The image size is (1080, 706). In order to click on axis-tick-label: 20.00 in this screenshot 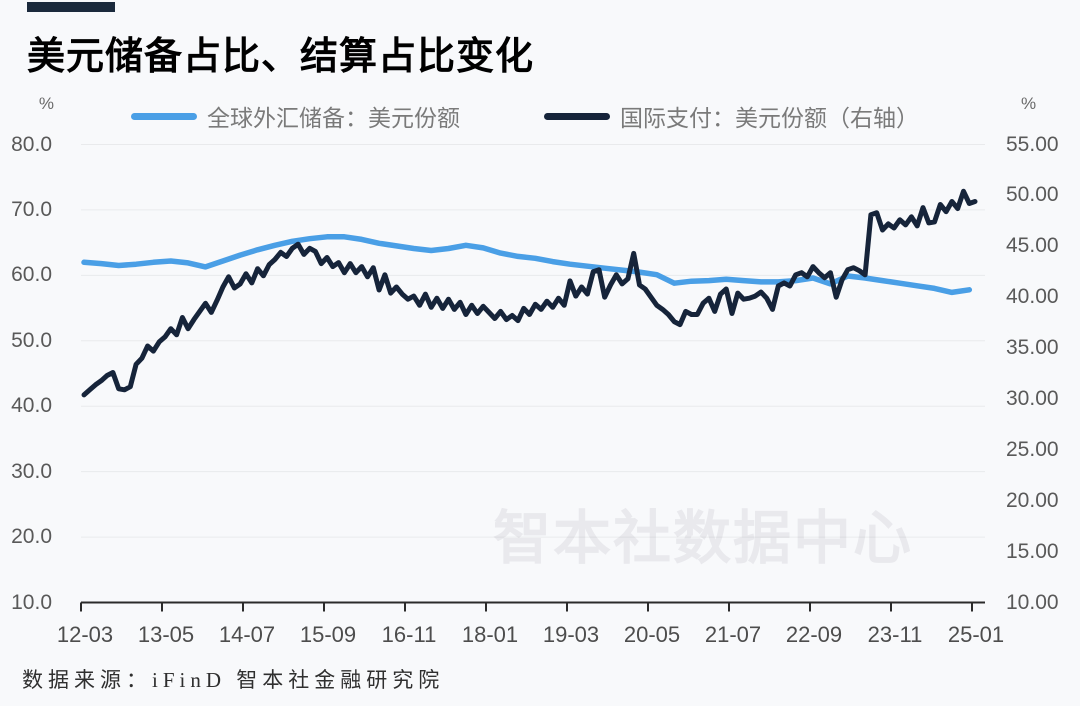, I will do `click(1032, 500)`.